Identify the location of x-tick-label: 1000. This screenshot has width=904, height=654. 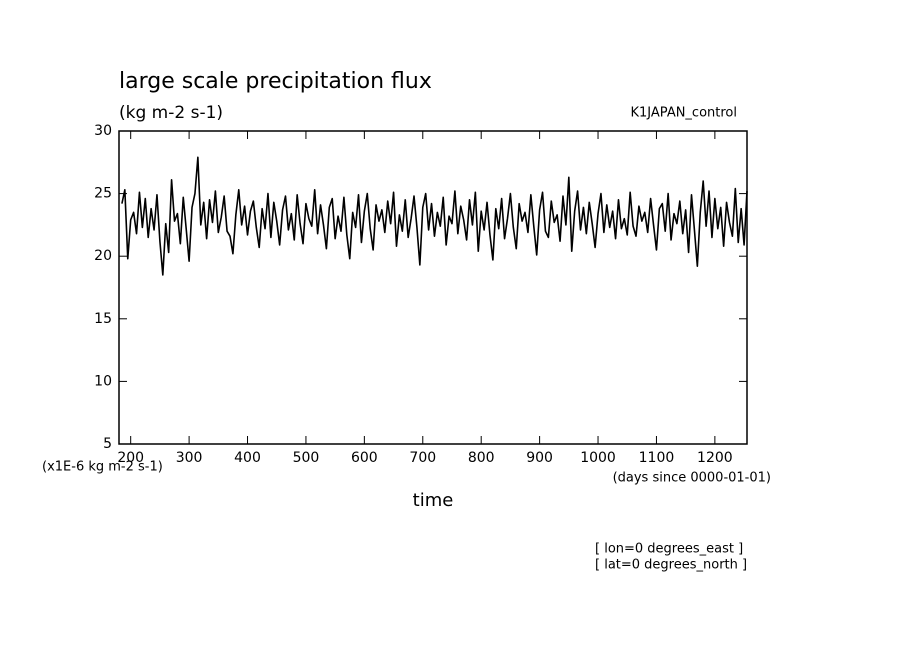
(598, 458).